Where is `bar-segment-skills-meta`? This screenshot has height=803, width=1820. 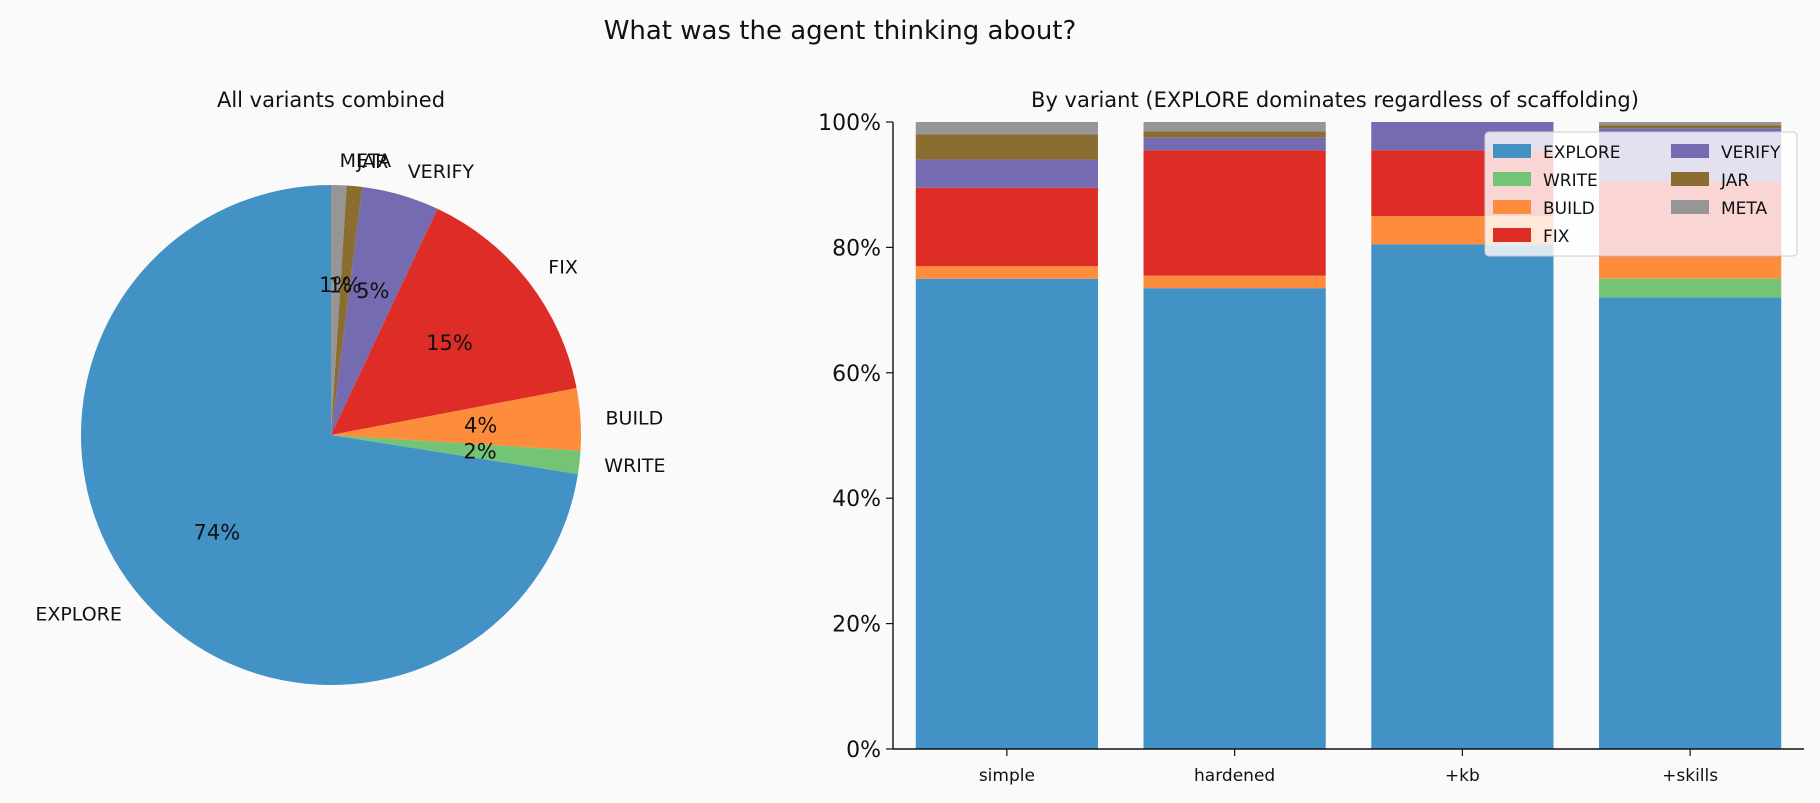
bar-segment-skills-meta is located at coordinates (1690, 124).